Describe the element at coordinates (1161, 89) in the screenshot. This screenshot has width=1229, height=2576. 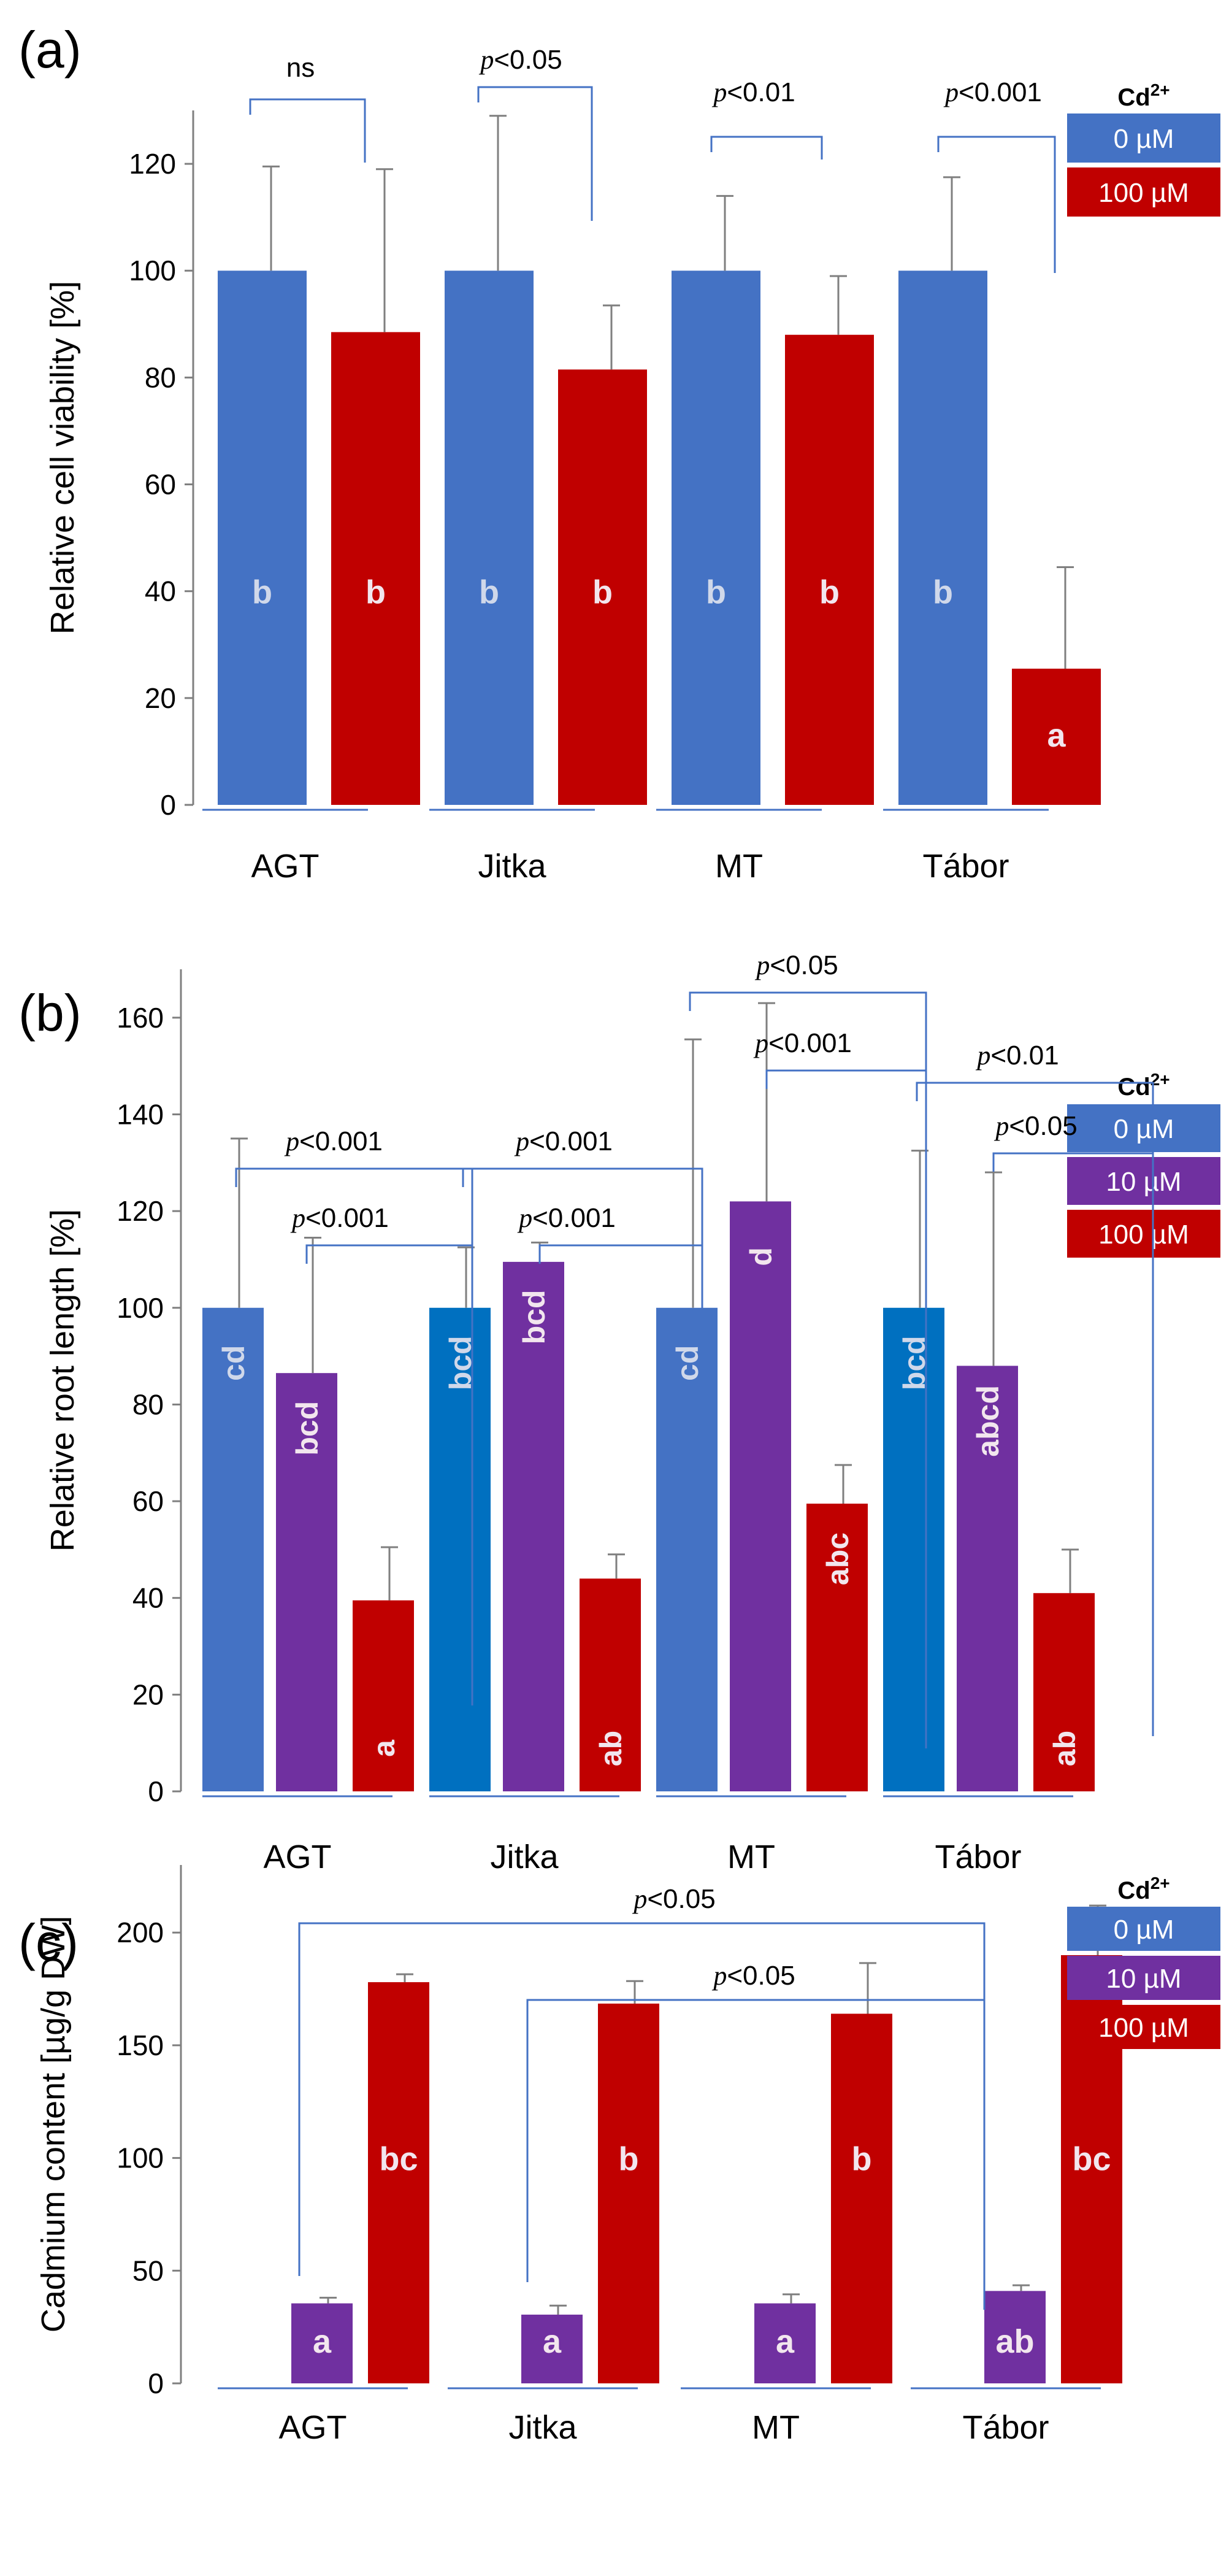
I see `legend-title-sup: 2+` at that location.